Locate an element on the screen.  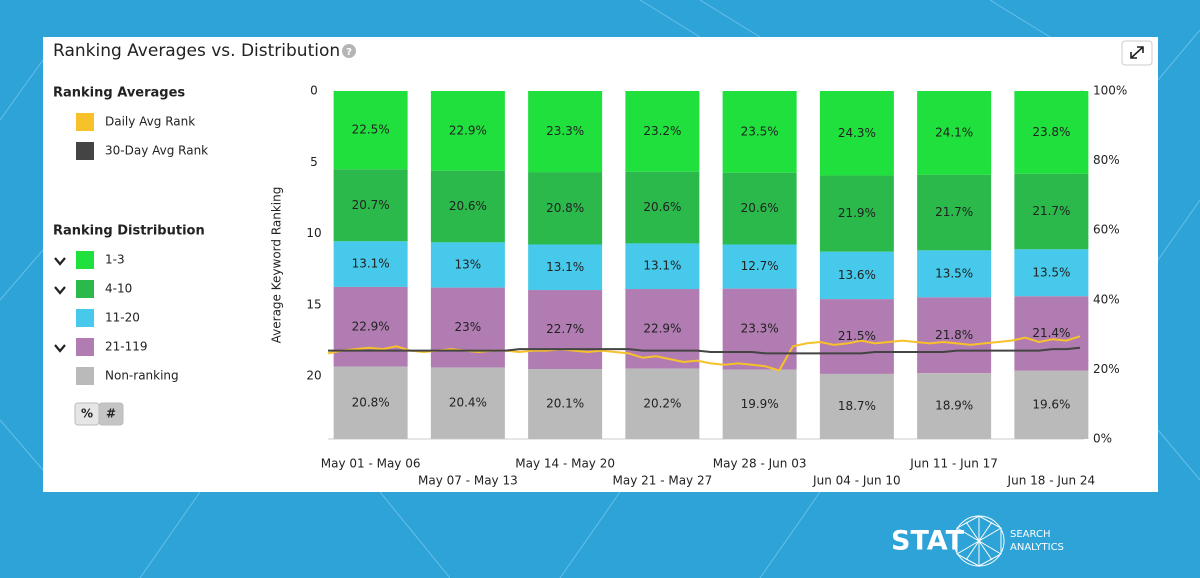
legend-label: 21-119 is located at coordinates (126, 347).